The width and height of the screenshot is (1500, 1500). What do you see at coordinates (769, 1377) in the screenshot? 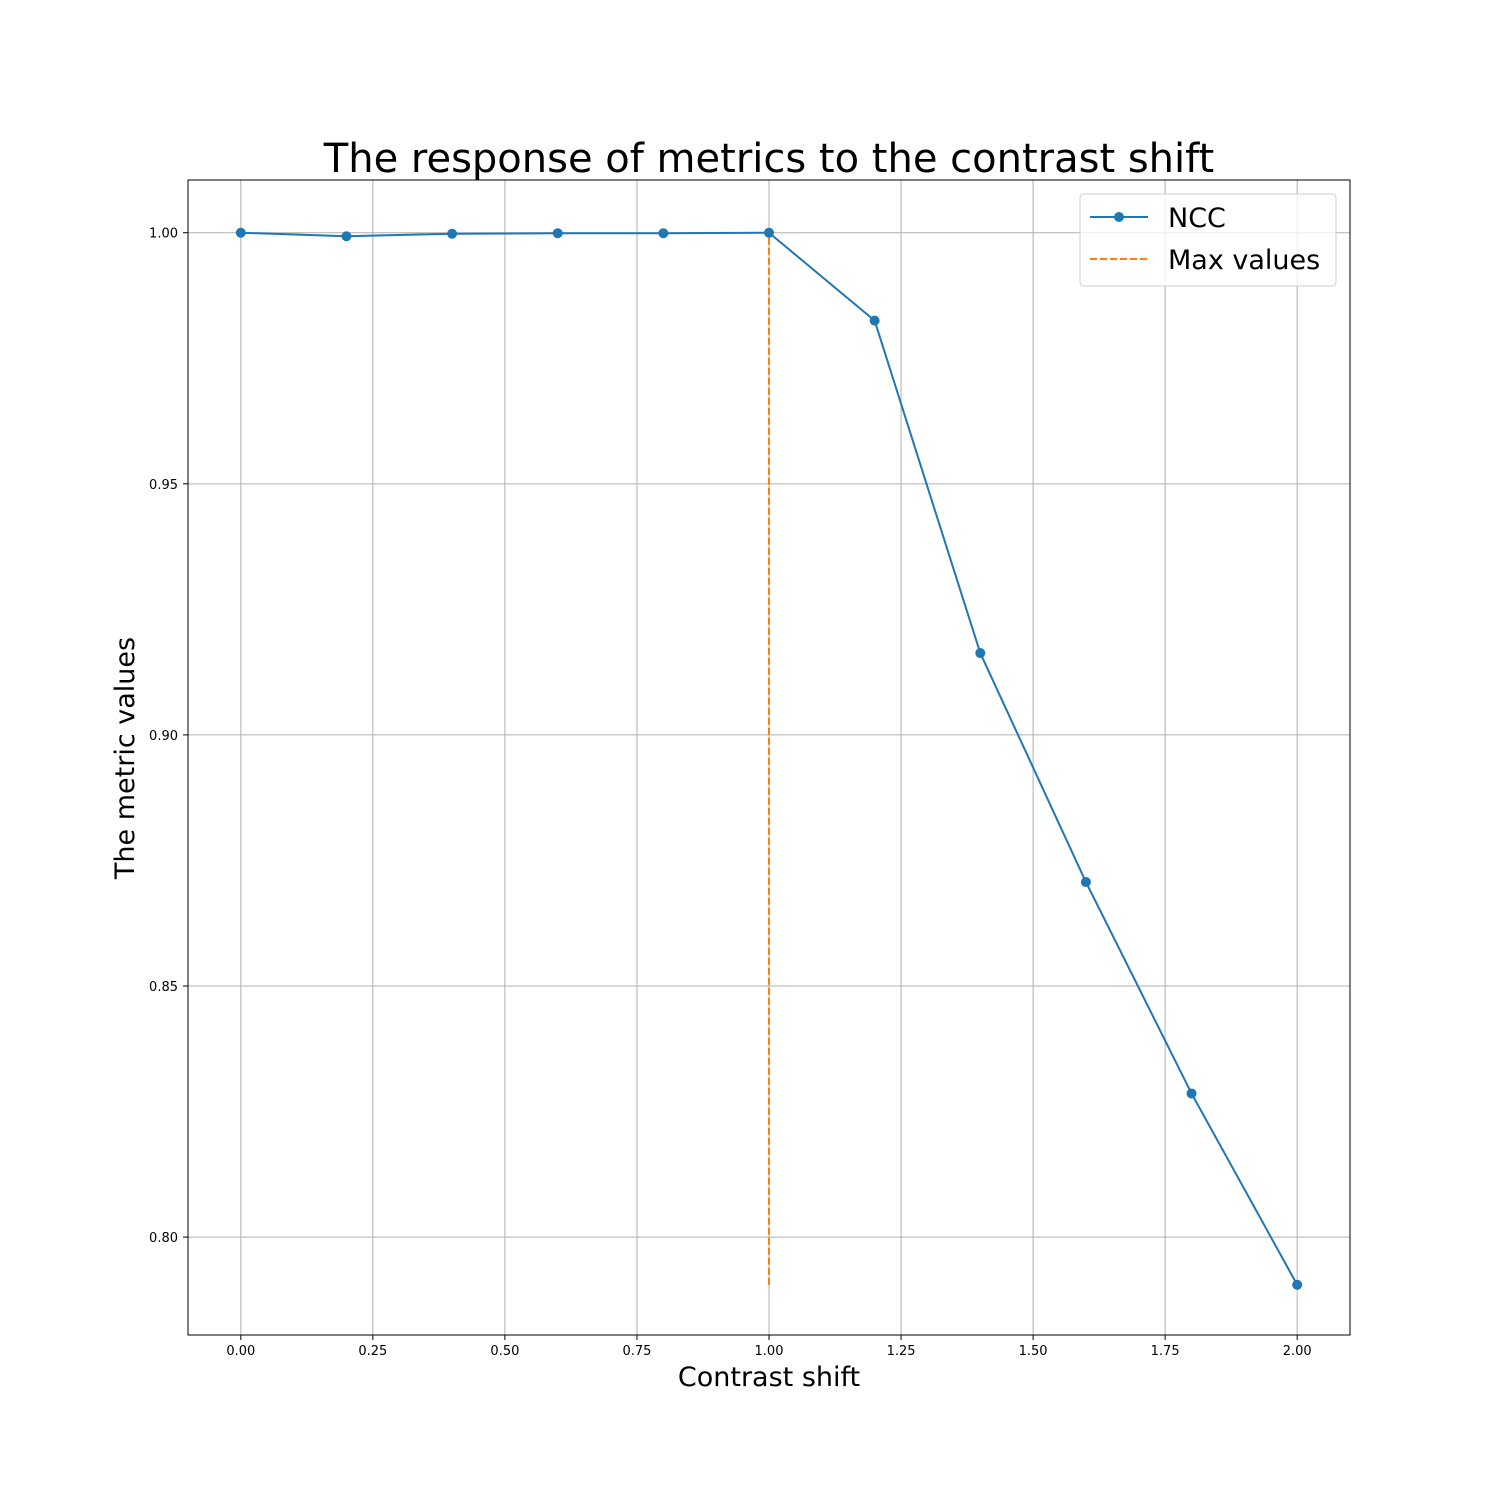
I see `x-axis-label: Contrast shift` at bounding box center [769, 1377].